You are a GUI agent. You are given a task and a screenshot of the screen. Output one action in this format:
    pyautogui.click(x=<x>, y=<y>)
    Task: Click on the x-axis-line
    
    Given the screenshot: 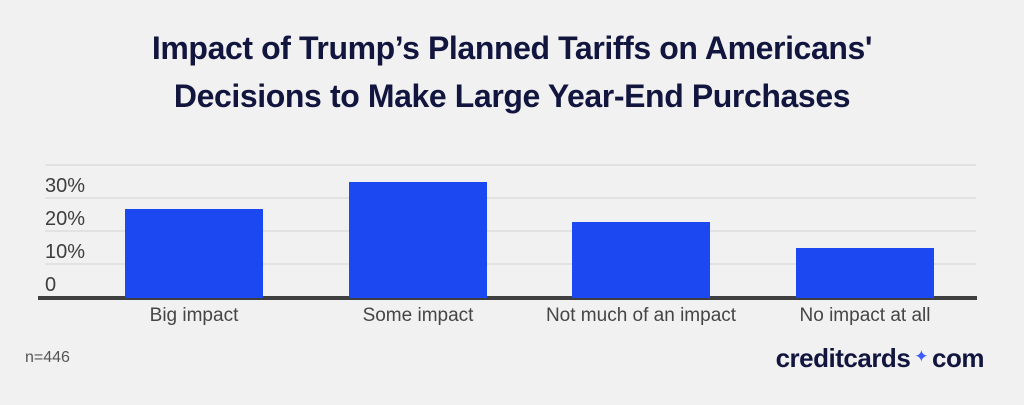 What is the action you would take?
    pyautogui.click(x=507, y=298)
    